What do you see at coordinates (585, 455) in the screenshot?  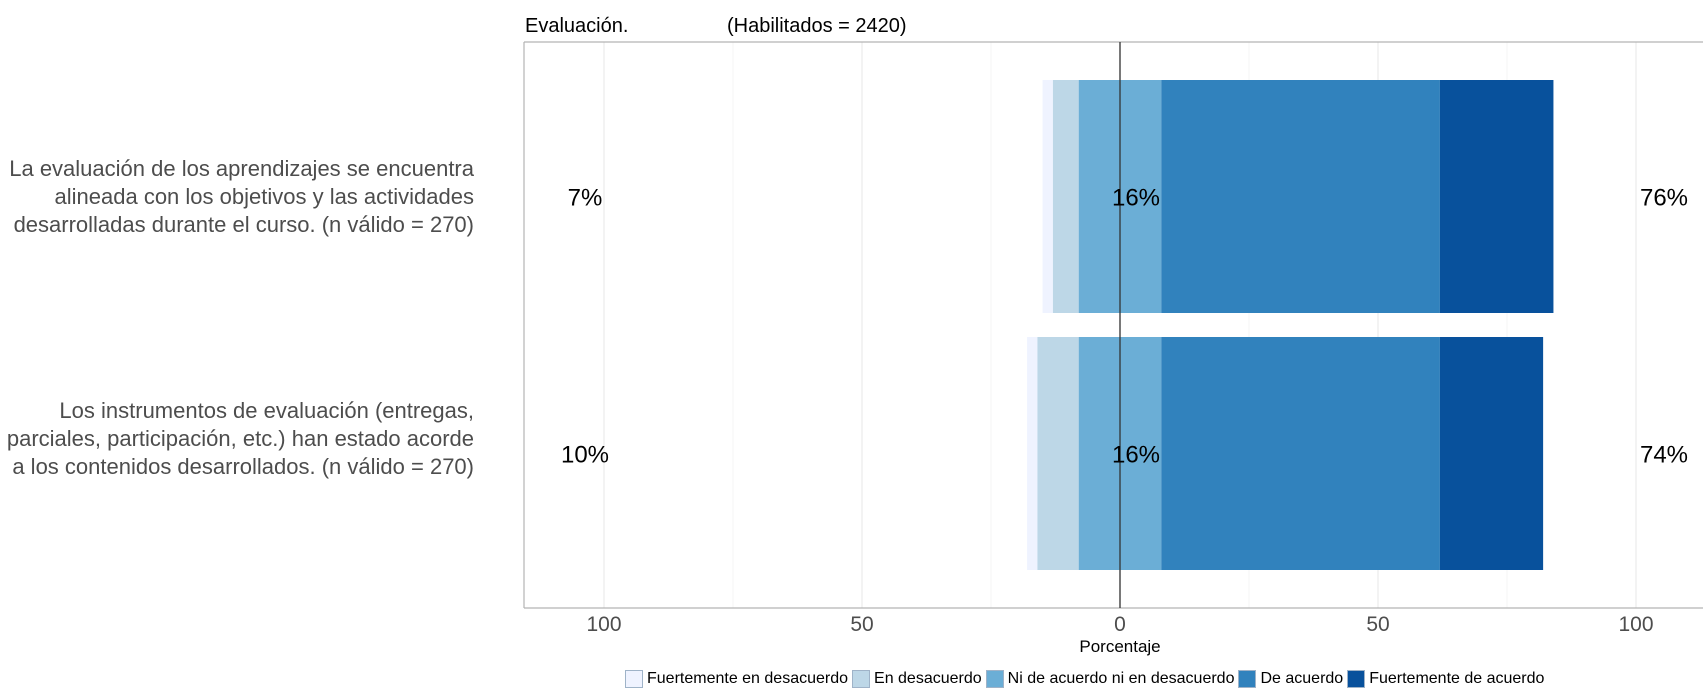 I see `left-percent-label: 10%` at bounding box center [585, 455].